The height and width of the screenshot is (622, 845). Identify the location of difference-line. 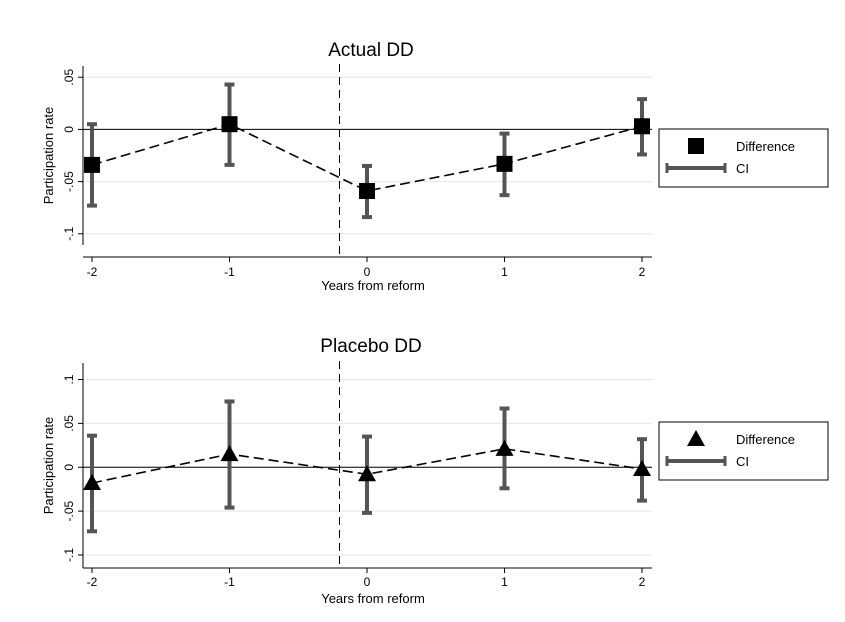
(367, 157).